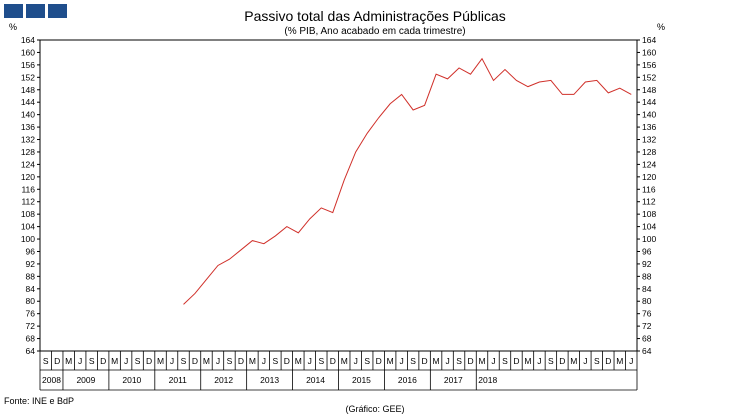 This screenshot has height=418, width=750. What do you see at coordinates (407, 380) in the screenshot?
I see `x-tick-label-year: 2016` at bounding box center [407, 380].